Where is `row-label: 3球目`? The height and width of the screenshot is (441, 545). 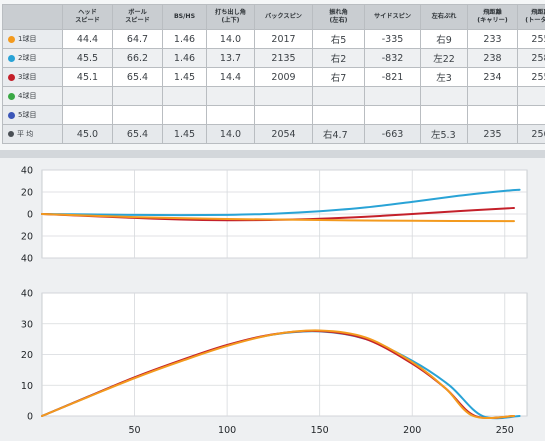
row-label: 3球目 is located at coordinates (32, 77).